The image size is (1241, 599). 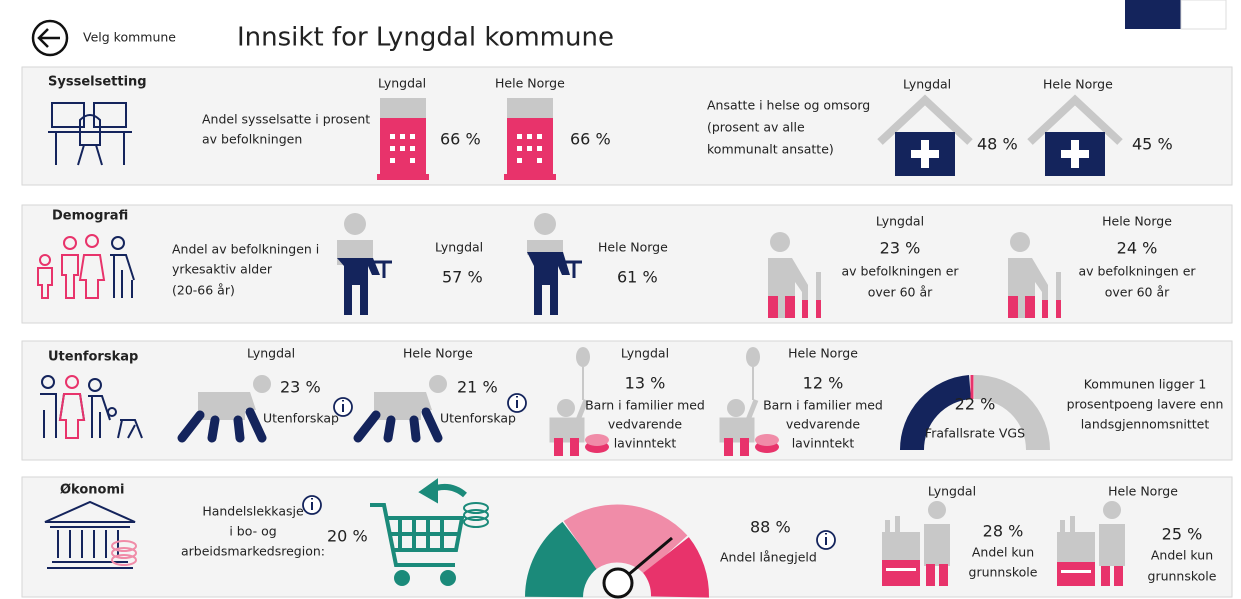 What do you see at coordinates (823, 383) in the screenshot?
I see `value: 12 %` at bounding box center [823, 383].